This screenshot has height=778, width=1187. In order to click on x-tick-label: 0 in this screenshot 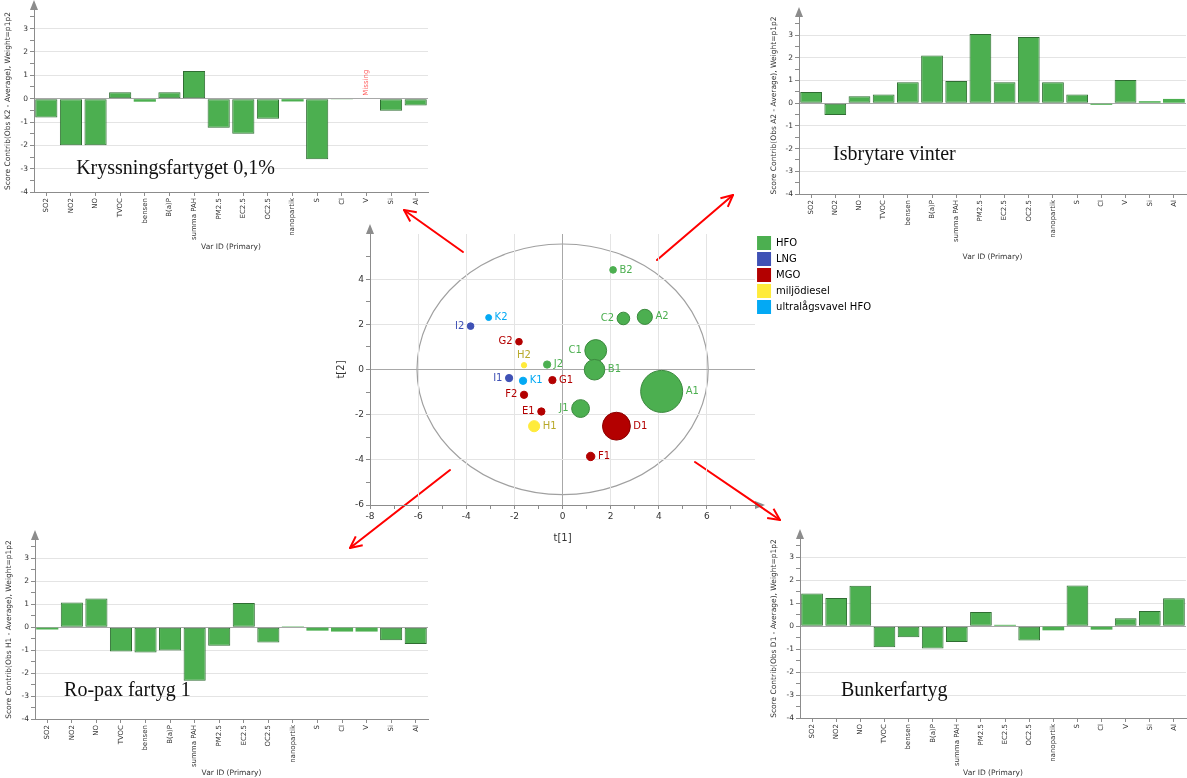, I will do `click(562, 515)`.